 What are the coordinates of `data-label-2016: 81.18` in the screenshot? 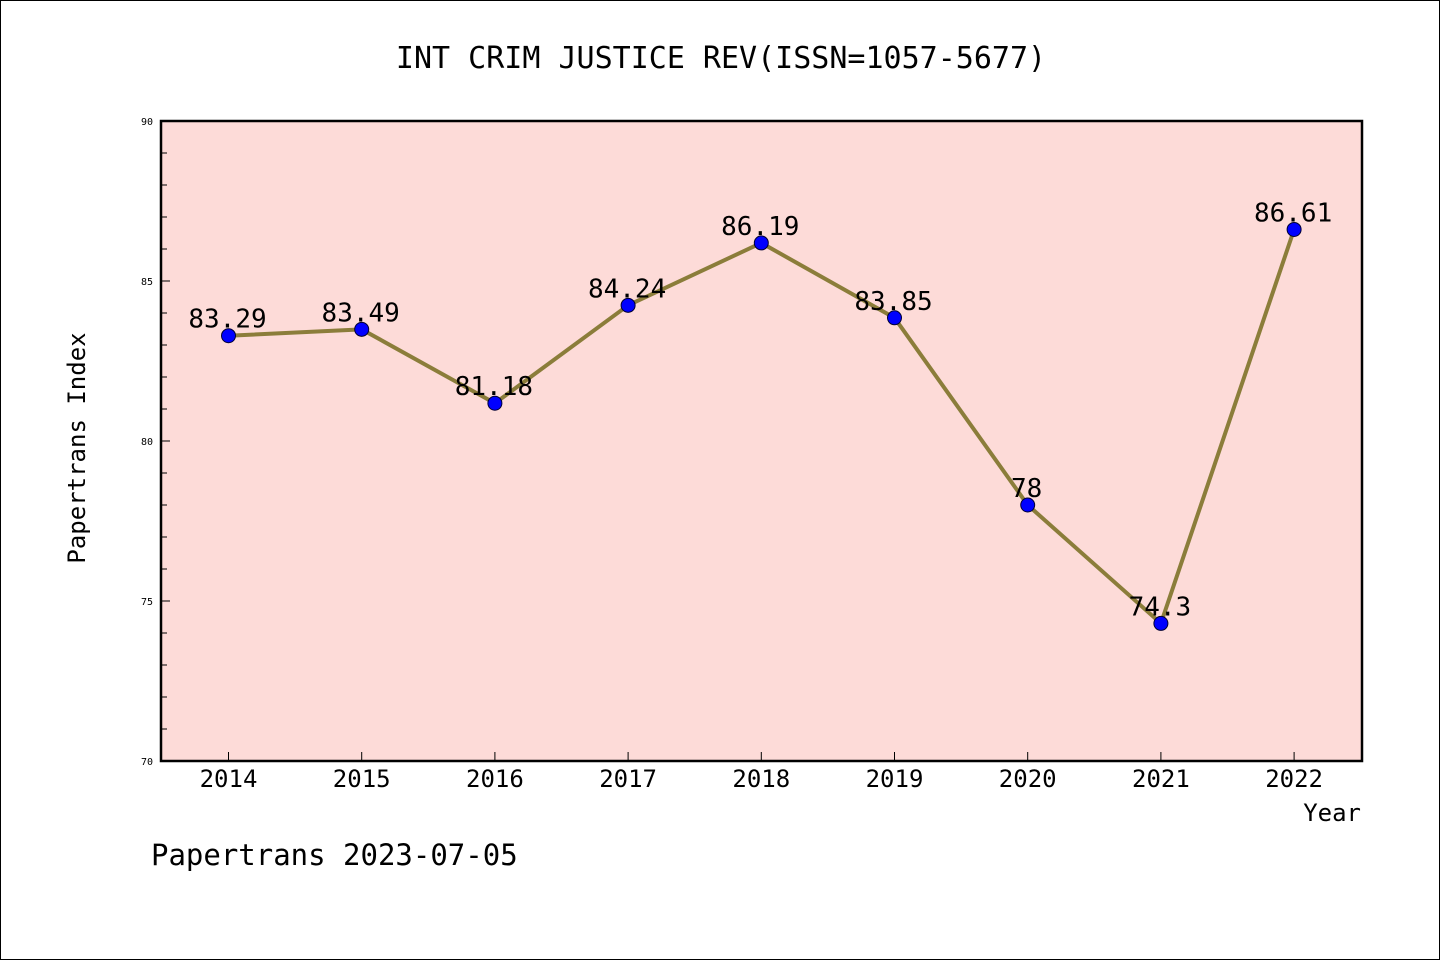 It's located at (494, 387).